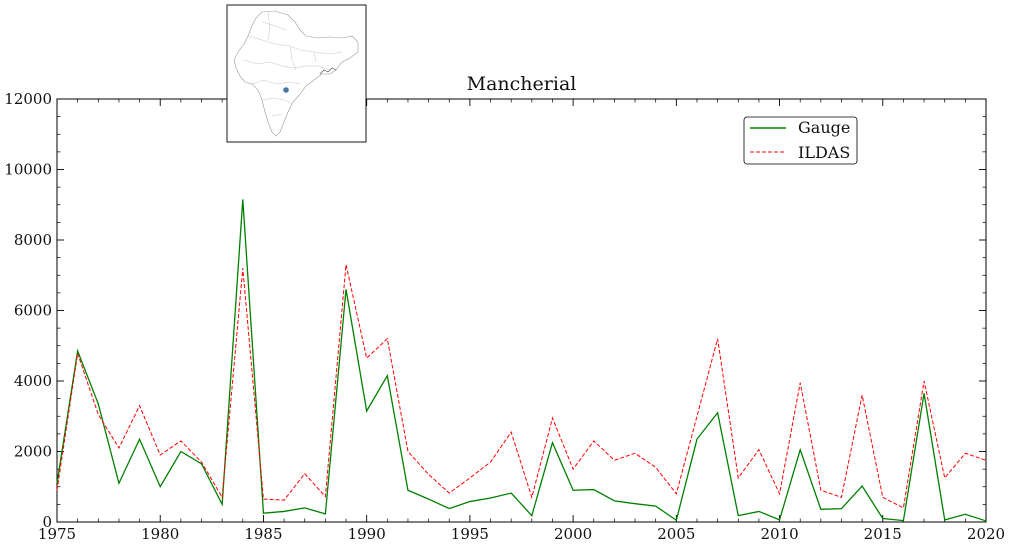  I want to click on y-tick-label: 2000, so click(33, 452).